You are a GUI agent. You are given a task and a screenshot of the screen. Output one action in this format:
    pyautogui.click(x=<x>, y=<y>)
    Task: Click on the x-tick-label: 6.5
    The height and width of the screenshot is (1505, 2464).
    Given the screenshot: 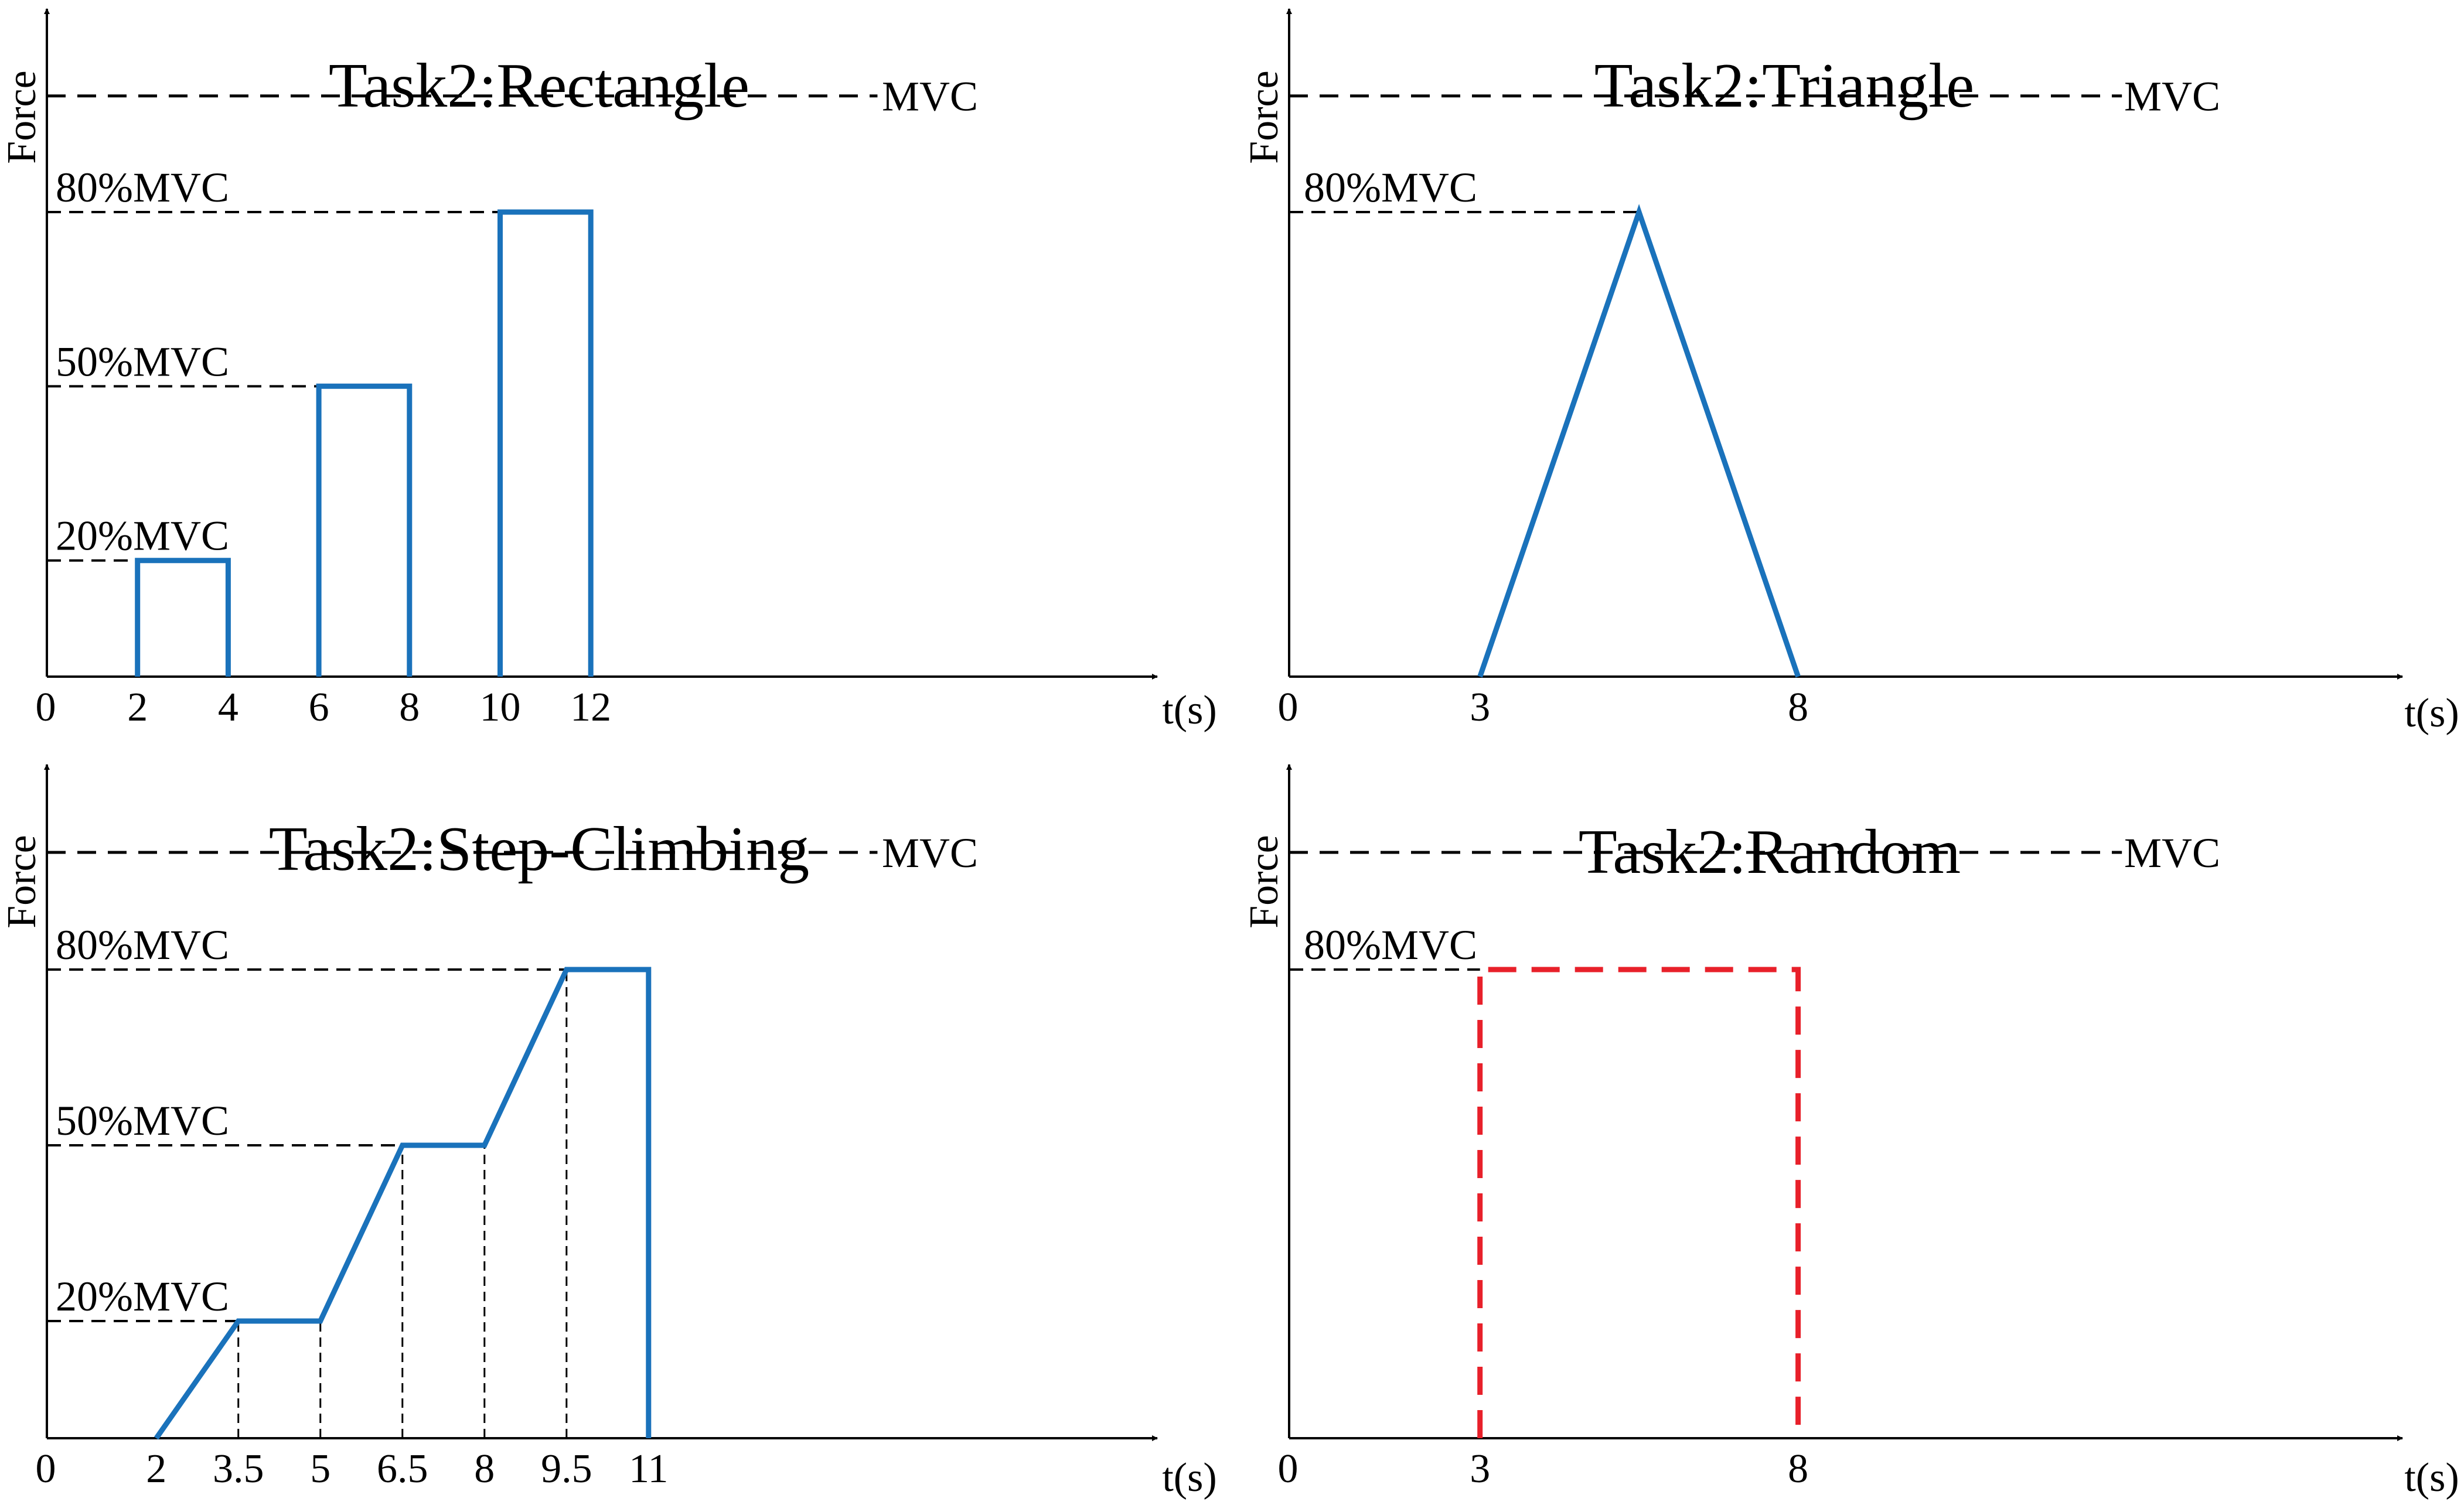 What is the action you would take?
    pyautogui.click(x=403, y=1469)
    